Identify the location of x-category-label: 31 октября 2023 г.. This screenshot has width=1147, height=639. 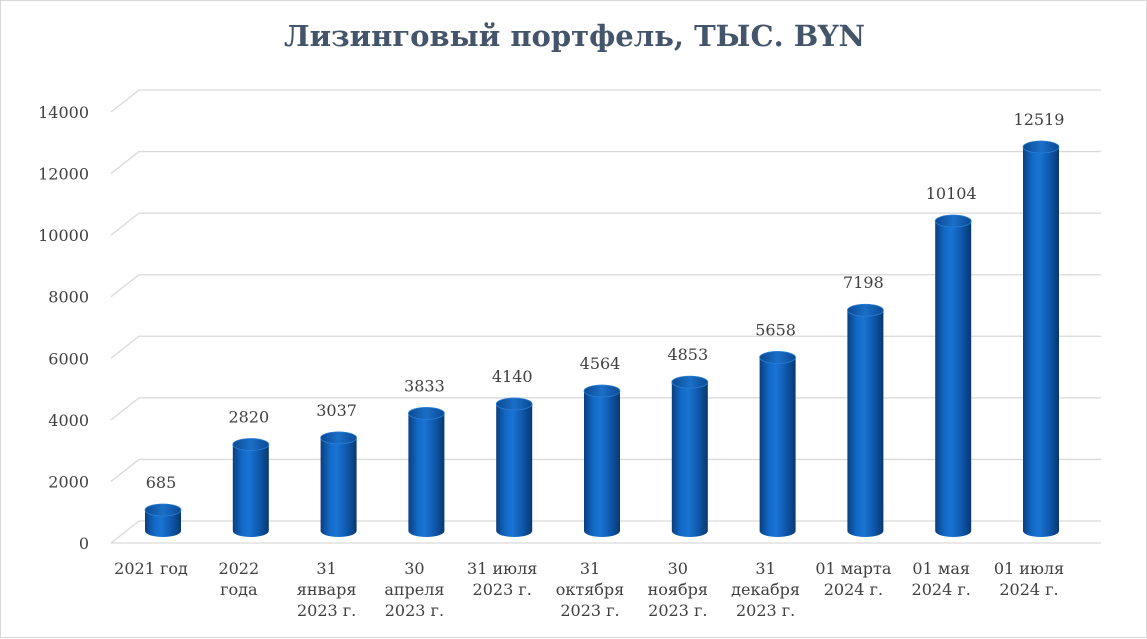
(590, 589).